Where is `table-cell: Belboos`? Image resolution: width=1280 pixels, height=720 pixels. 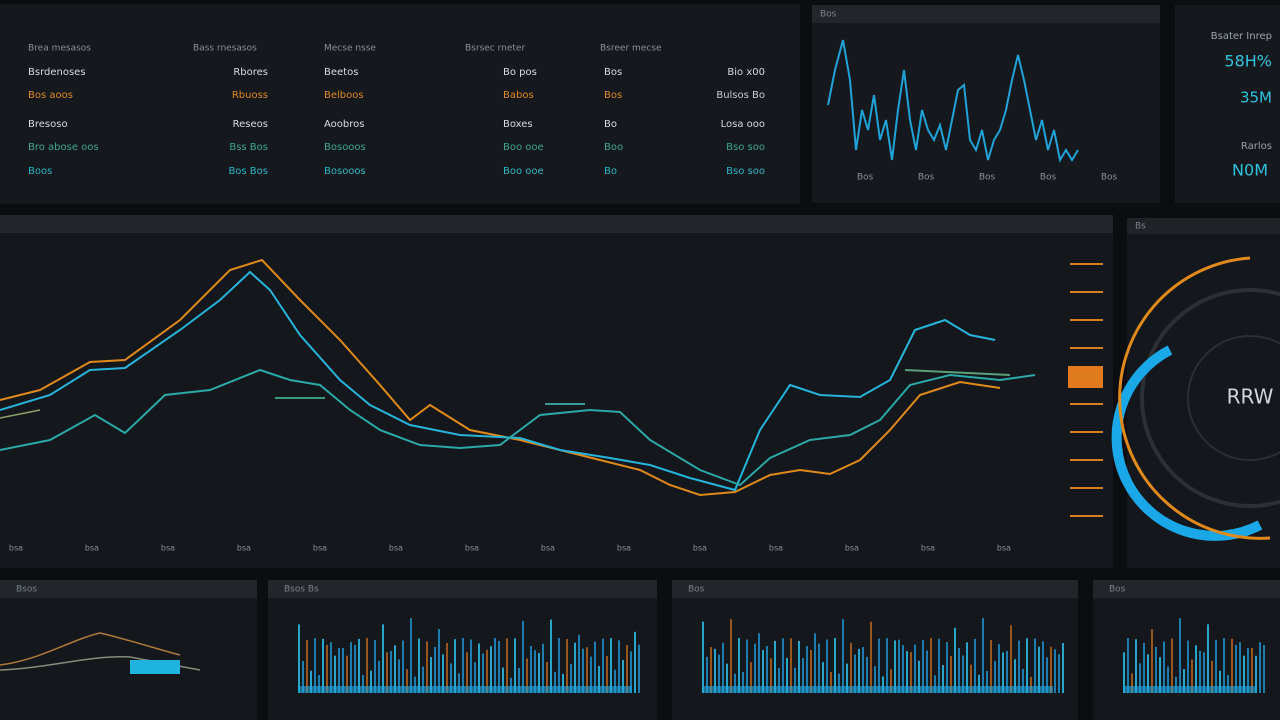
table-cell: Belboos is located at coordinates (344, 95).